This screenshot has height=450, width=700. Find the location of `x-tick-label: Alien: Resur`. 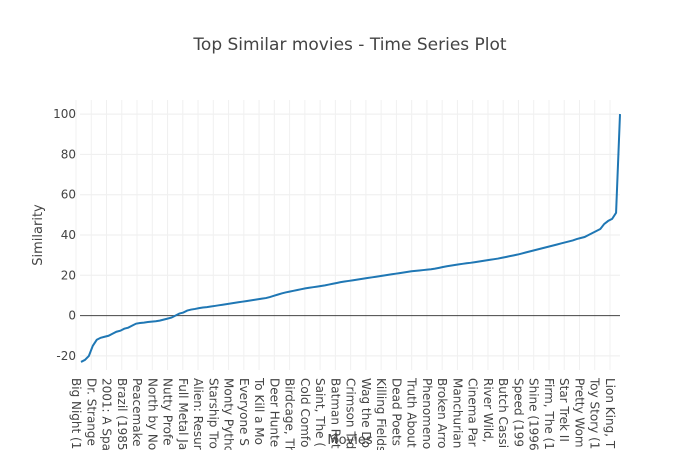

x-tick-label: Alien: Resur is located at coordinates (198, 414).